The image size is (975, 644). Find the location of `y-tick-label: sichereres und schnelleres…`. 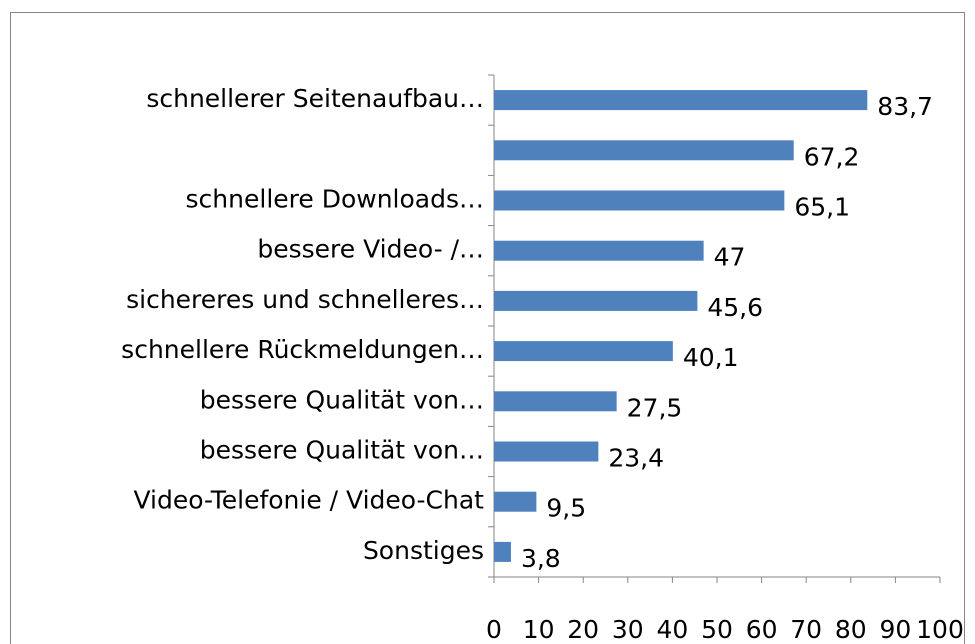

y-tick-label: sichereres und schnelleres… is located at coordinates (305, 299).